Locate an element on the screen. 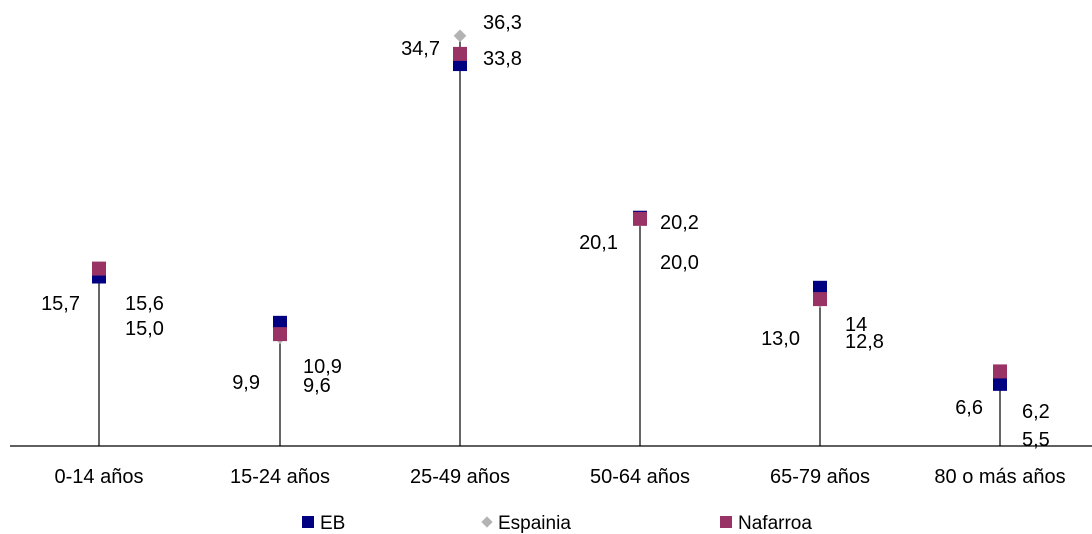 The height and width of the screenshot is (534, 1092). data-label-eb: 33,8 is located at coordinates (502, 59).